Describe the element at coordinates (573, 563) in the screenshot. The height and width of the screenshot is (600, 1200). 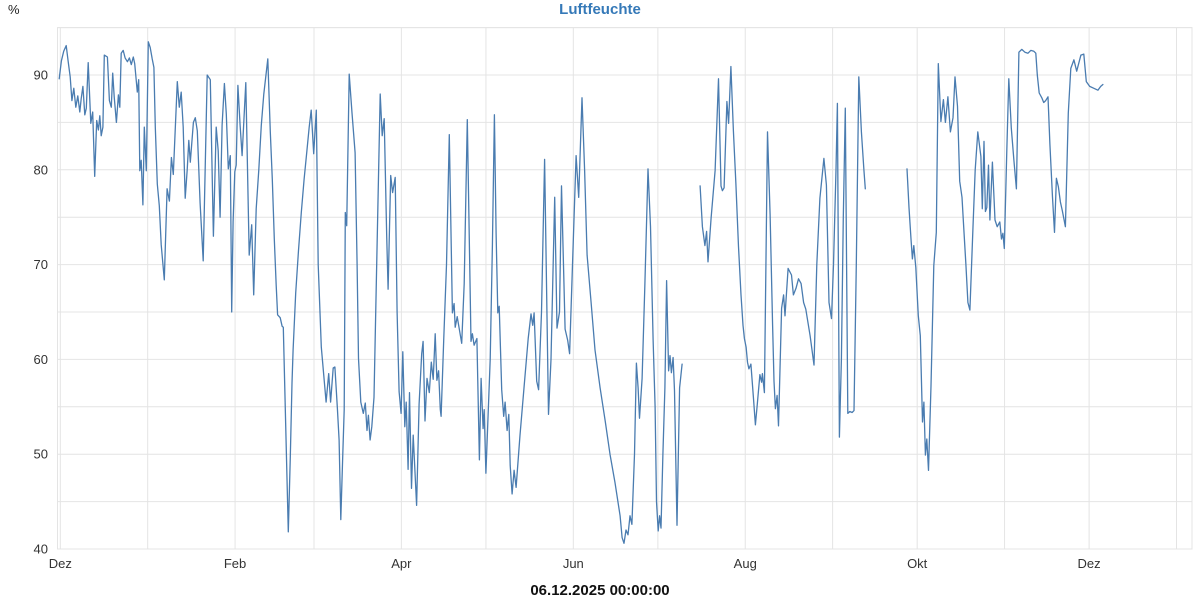
I see `x-tick-label: Jun` at that location.